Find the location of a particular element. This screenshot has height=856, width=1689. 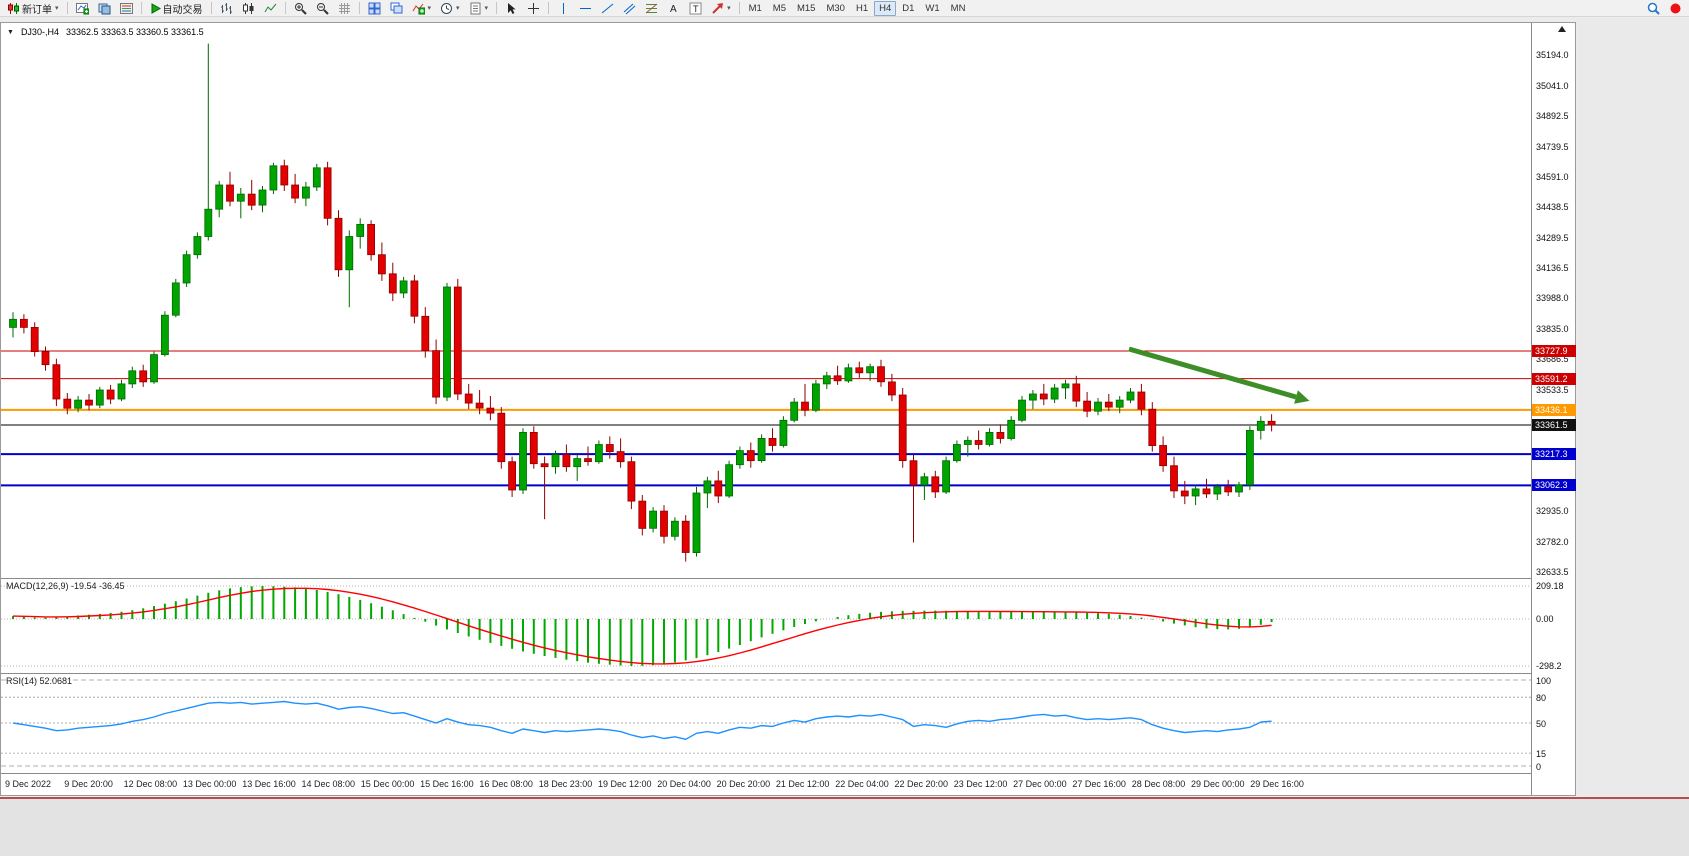

cursor-button is located at coordinates (511, 8).